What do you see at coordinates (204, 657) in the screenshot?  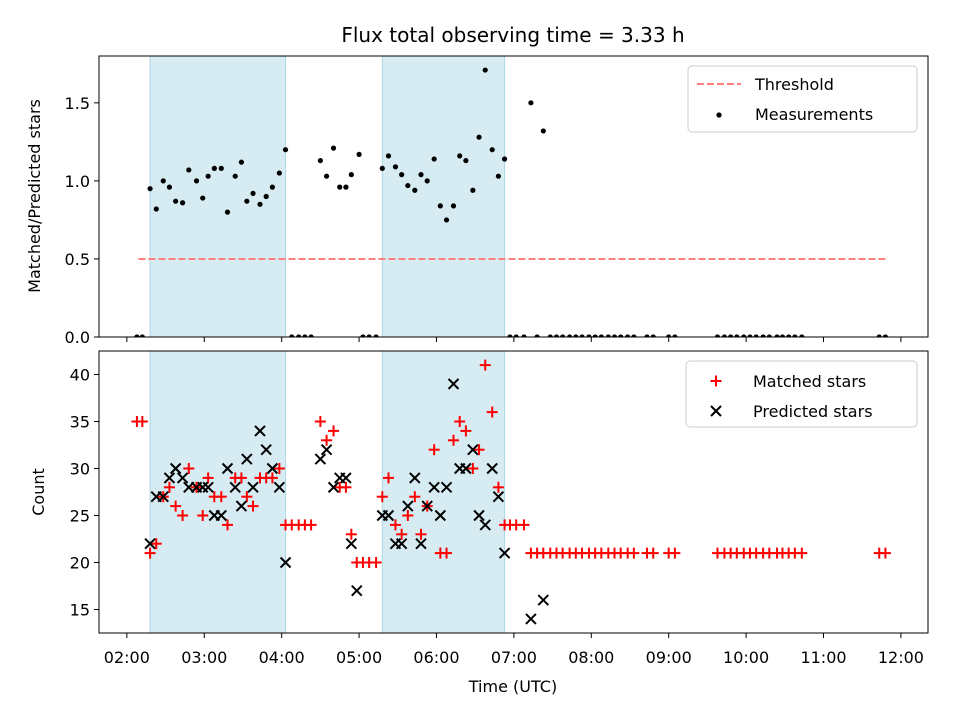 I see `x-tick-label: 03:00` at bounding box center [204, 657].